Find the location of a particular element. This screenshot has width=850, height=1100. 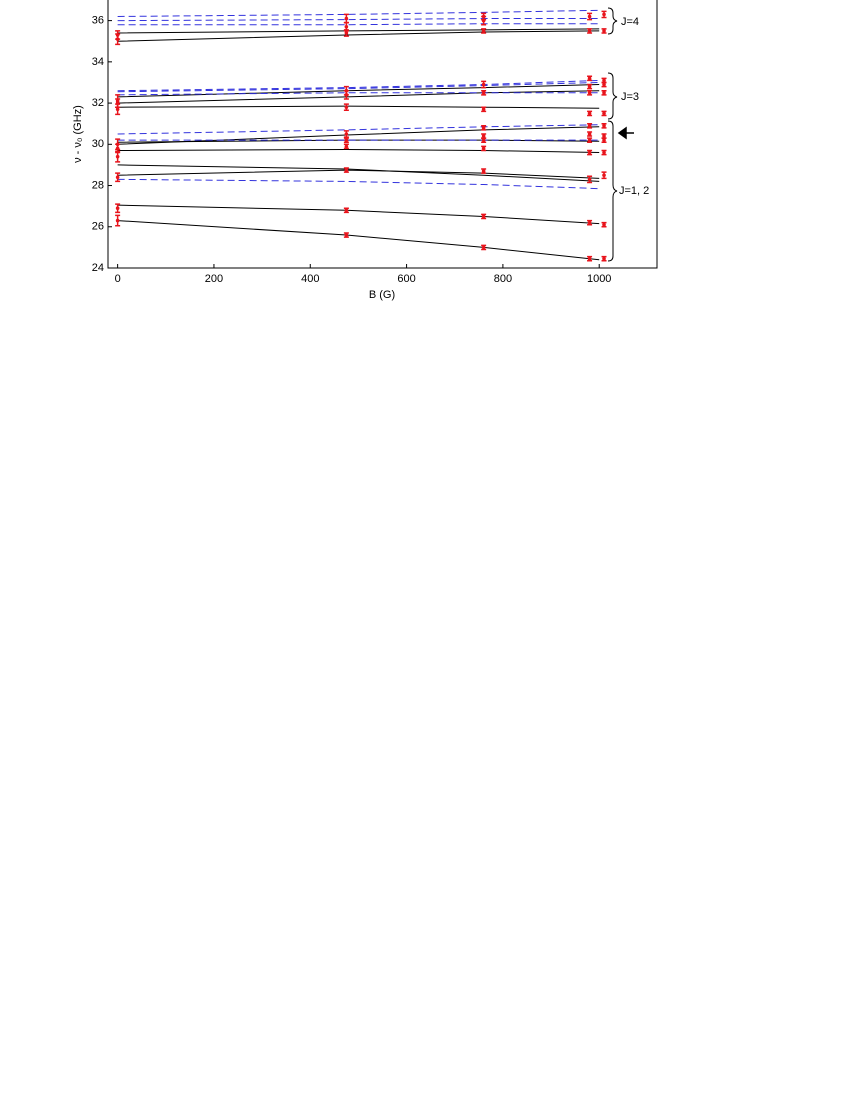

x-tick-label: 800 is located at coordinates (503, 279).